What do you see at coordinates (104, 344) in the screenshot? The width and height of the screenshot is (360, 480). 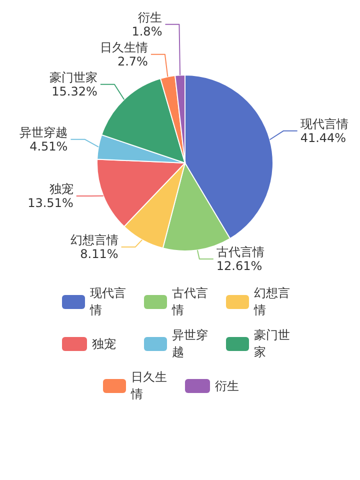 I see `legend-label: 独宠` at bounding box center [104, 344].